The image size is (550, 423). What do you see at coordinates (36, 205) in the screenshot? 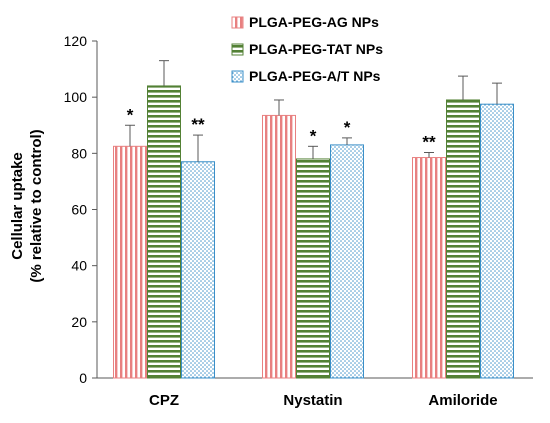
I see `y-axis-title-line2: (% relative to control)` at bounding box center [36, 205].